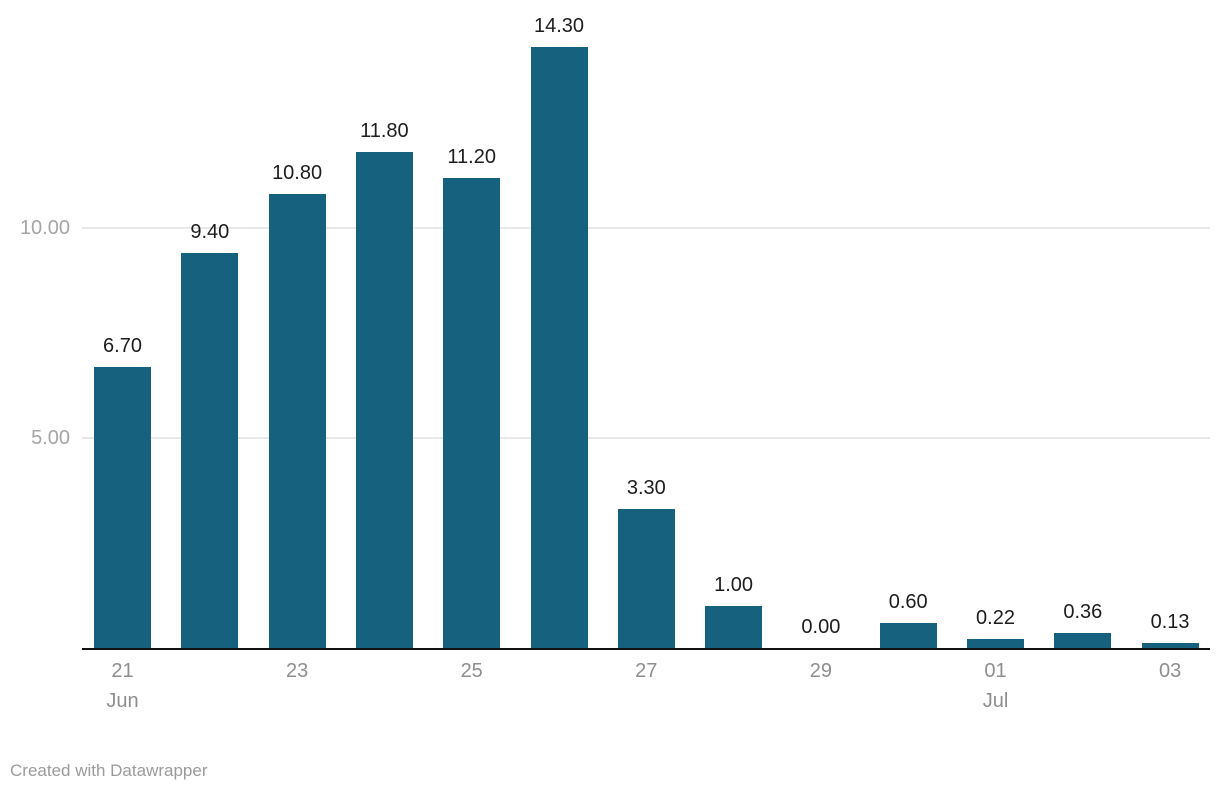  What do you see at coordinates (210, 232) in the screenshot?
I see `bar-value-label: 9.40` at bounding box center [210, 232].